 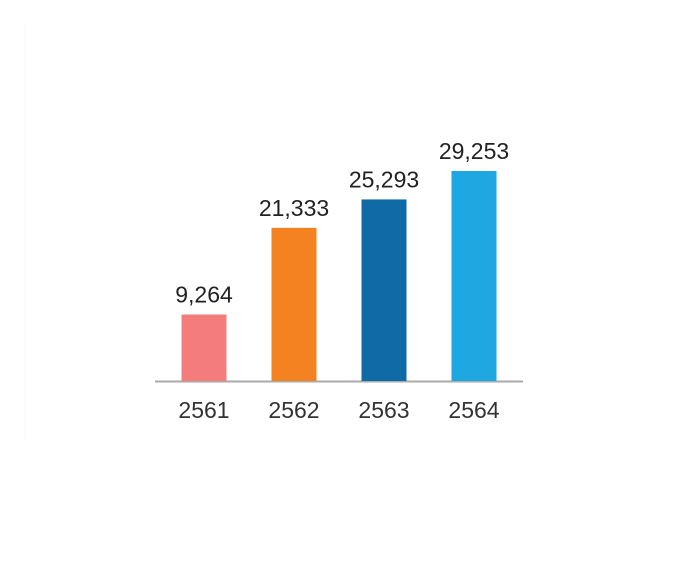 What do you see at coordinates (293, 410) in the screenshot?
I see `x-tick-label: 2562` at bounding box center [293, 410].